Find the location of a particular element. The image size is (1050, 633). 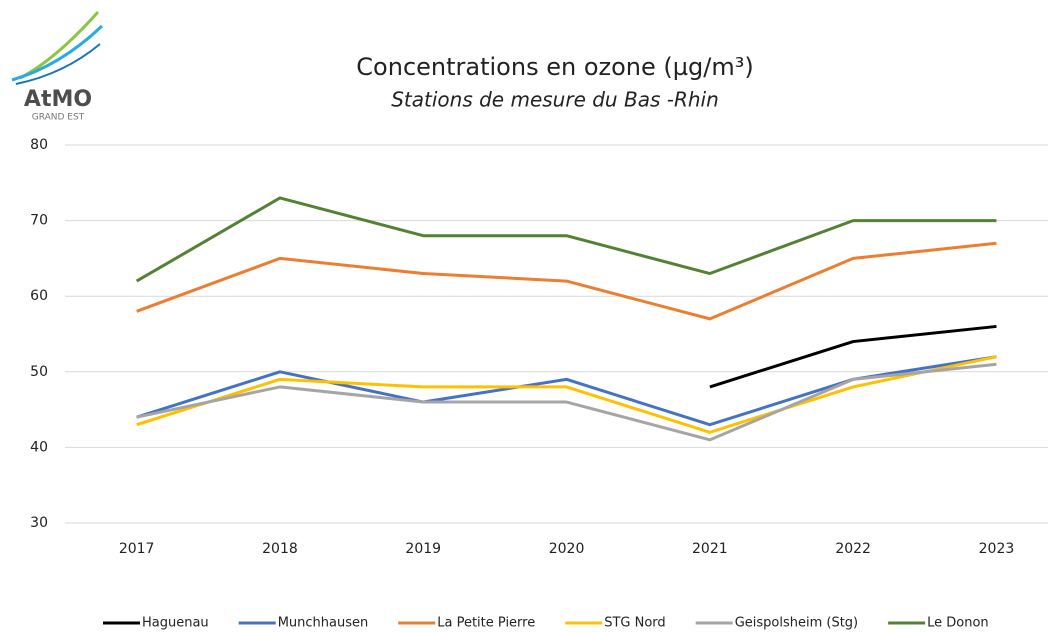

legend-label: Munchhausen is located at coordinates (323, 623).